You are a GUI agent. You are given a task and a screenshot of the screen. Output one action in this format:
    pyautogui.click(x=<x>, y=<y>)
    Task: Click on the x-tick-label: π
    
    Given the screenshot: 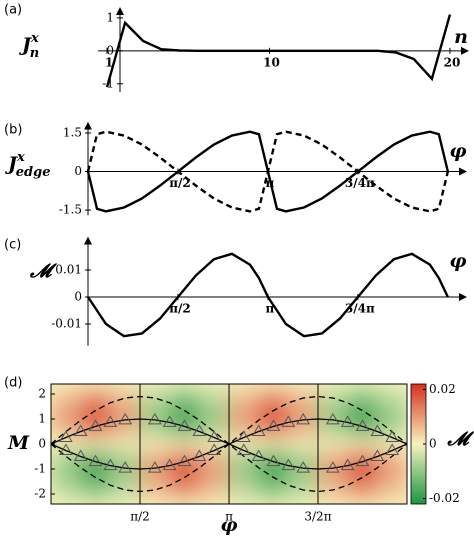 What is the action you would take?
    pyautogui.click(x=270, y=309)
    